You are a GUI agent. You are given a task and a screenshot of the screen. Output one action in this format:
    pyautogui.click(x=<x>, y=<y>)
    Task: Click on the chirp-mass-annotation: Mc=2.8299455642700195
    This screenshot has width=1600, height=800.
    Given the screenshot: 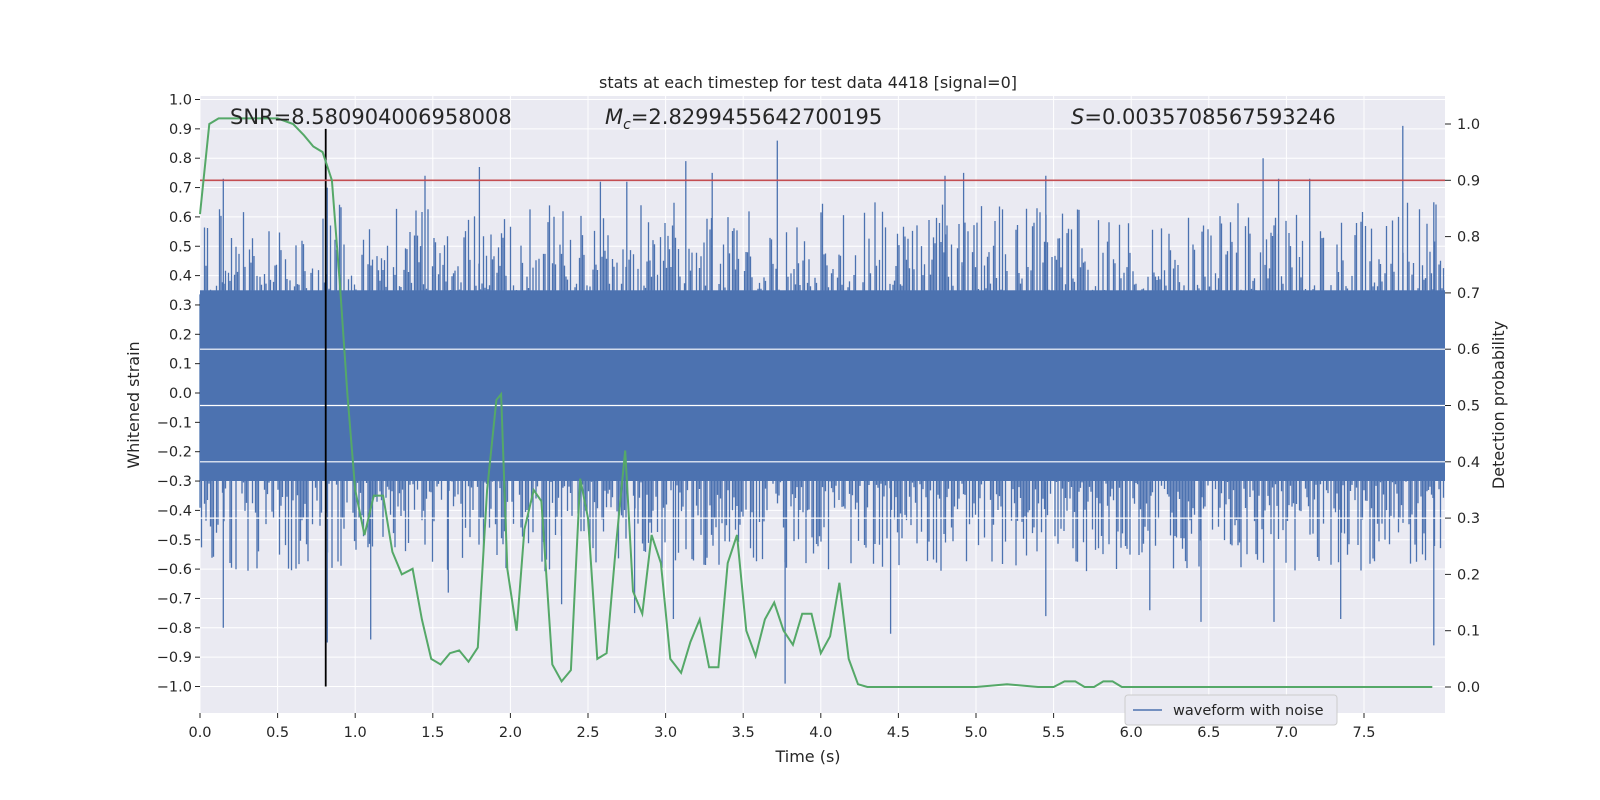 What is the action you would take?
    pyautogui.click(x=743, y=119)
    